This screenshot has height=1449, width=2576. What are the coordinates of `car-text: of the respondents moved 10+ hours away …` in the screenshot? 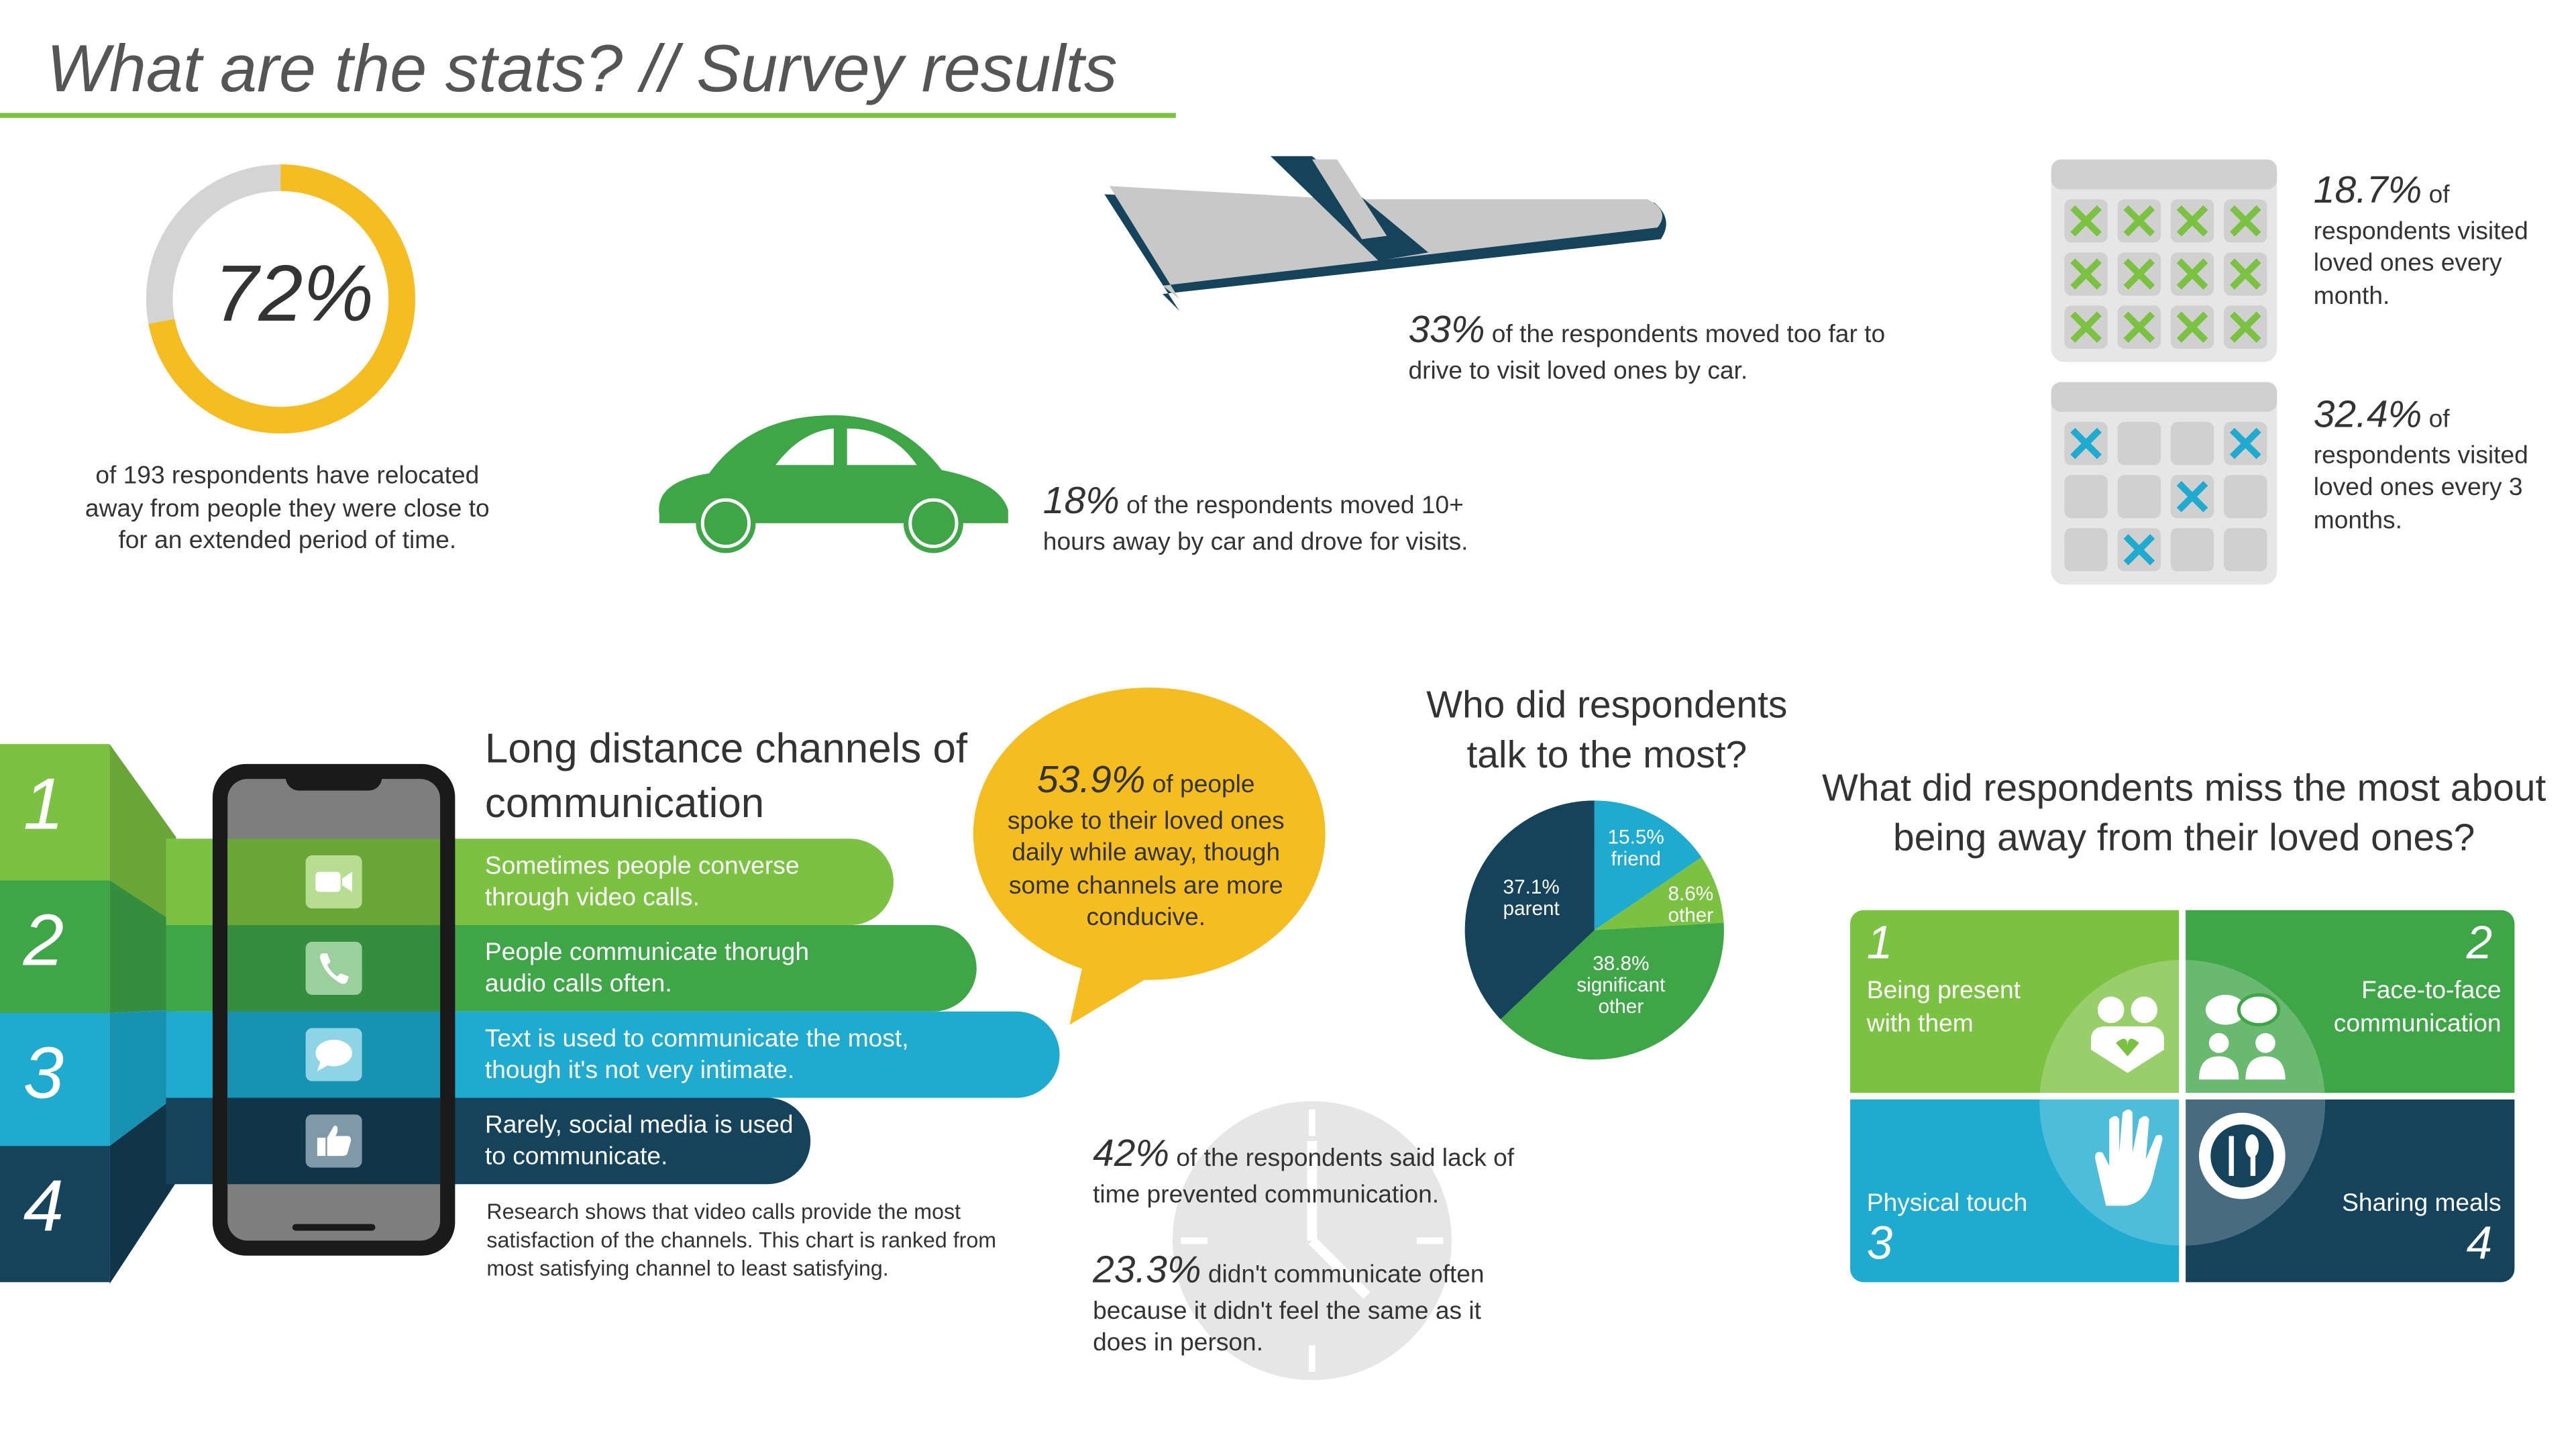 It's located at (1255, 524).